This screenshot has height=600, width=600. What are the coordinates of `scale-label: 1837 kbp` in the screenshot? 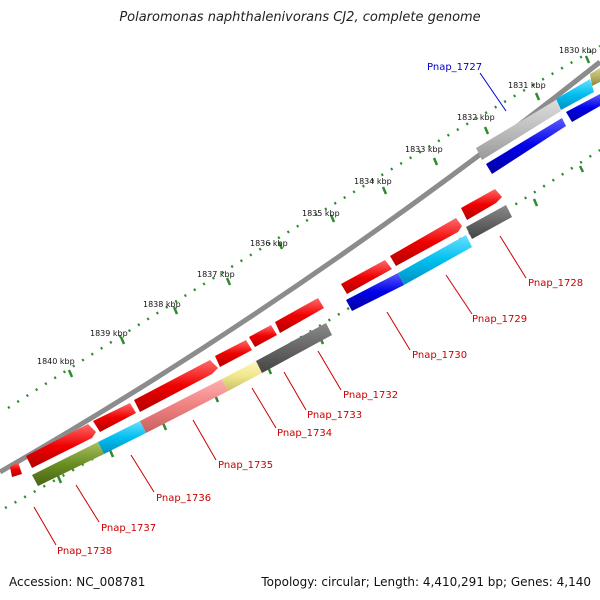 It's located at (216, 274).